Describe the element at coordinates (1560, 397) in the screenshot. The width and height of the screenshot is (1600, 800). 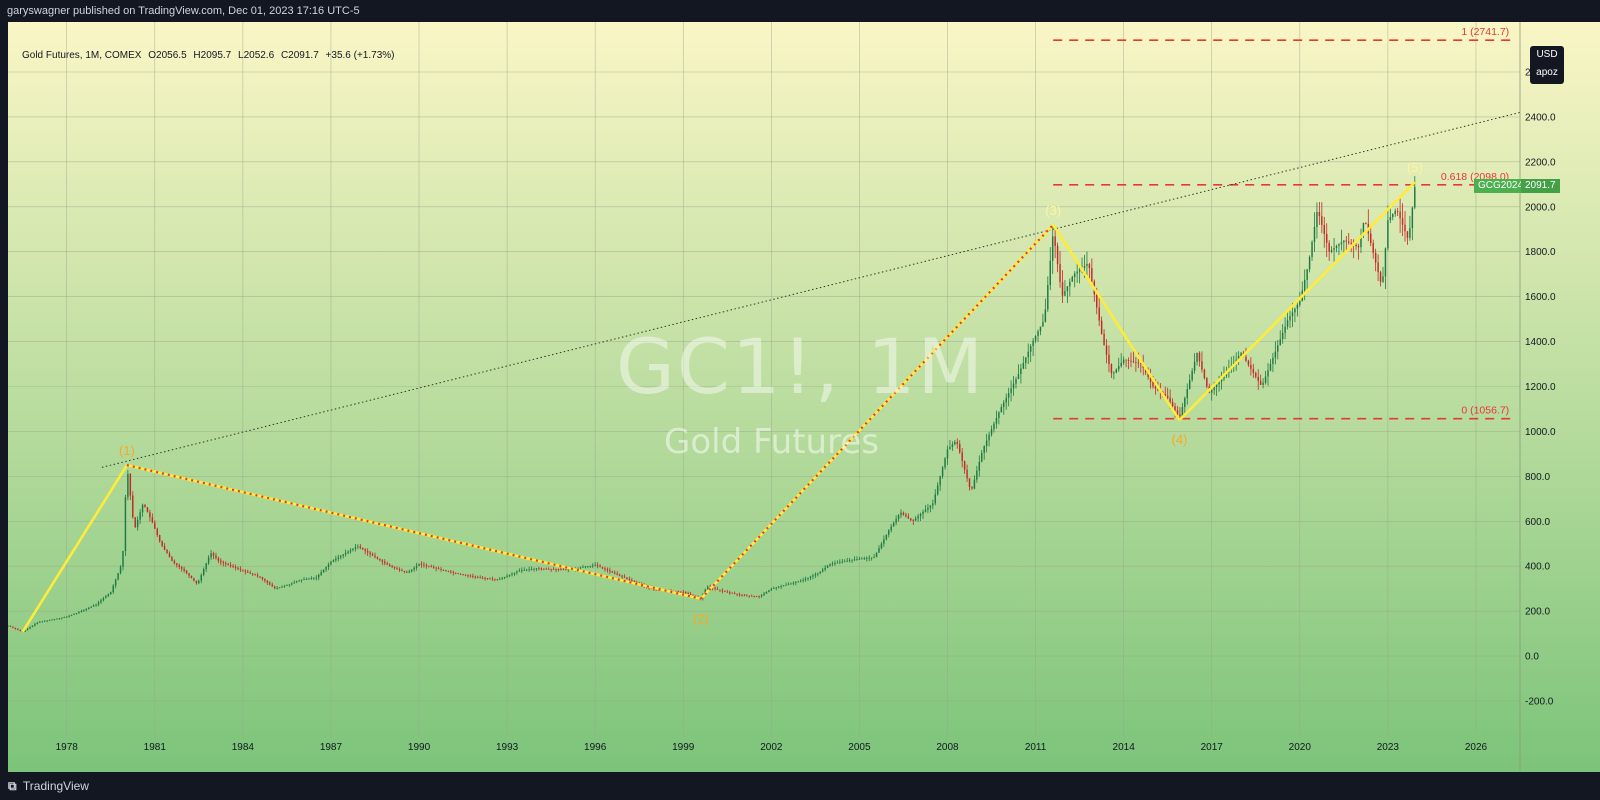
I see `price-scale-background` at that location.